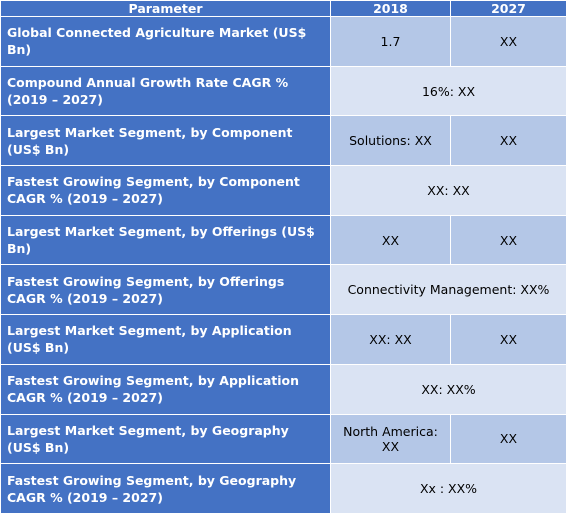 This screenshot has width=566, height=514. I want to click on row-value-merged: XX: XX%, so click(448, 389).